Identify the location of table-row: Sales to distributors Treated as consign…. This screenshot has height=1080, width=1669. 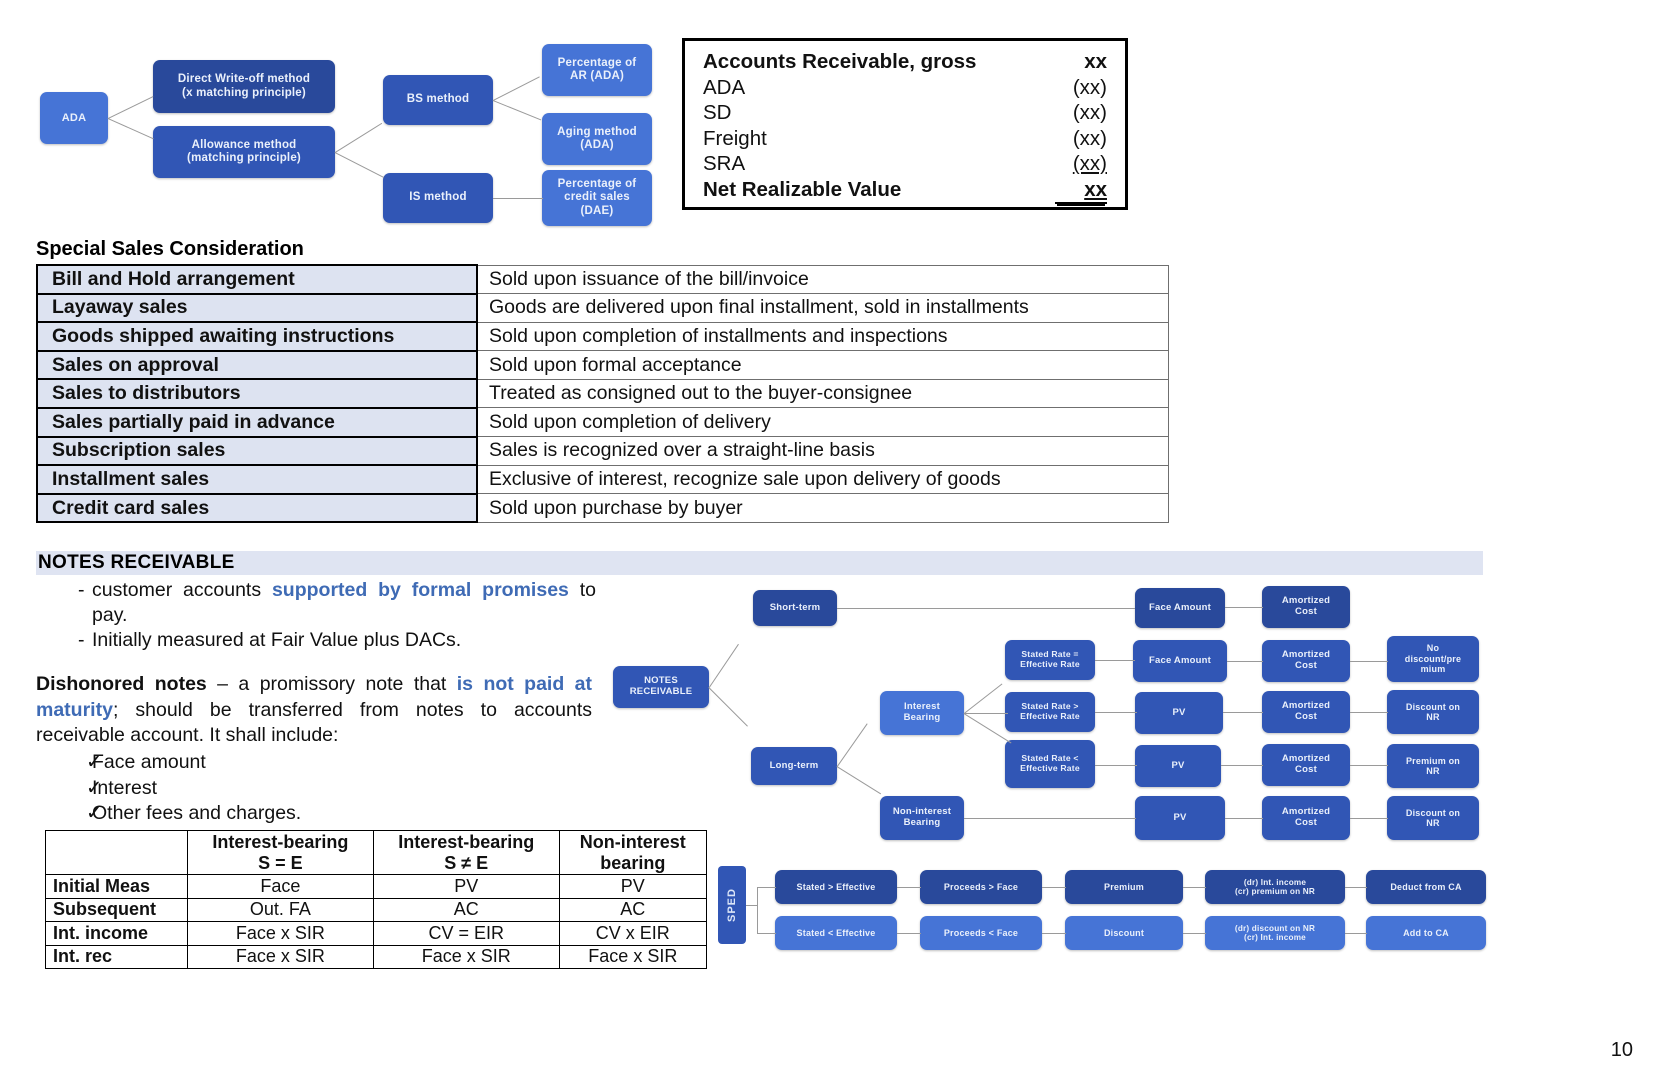
(602, 393).